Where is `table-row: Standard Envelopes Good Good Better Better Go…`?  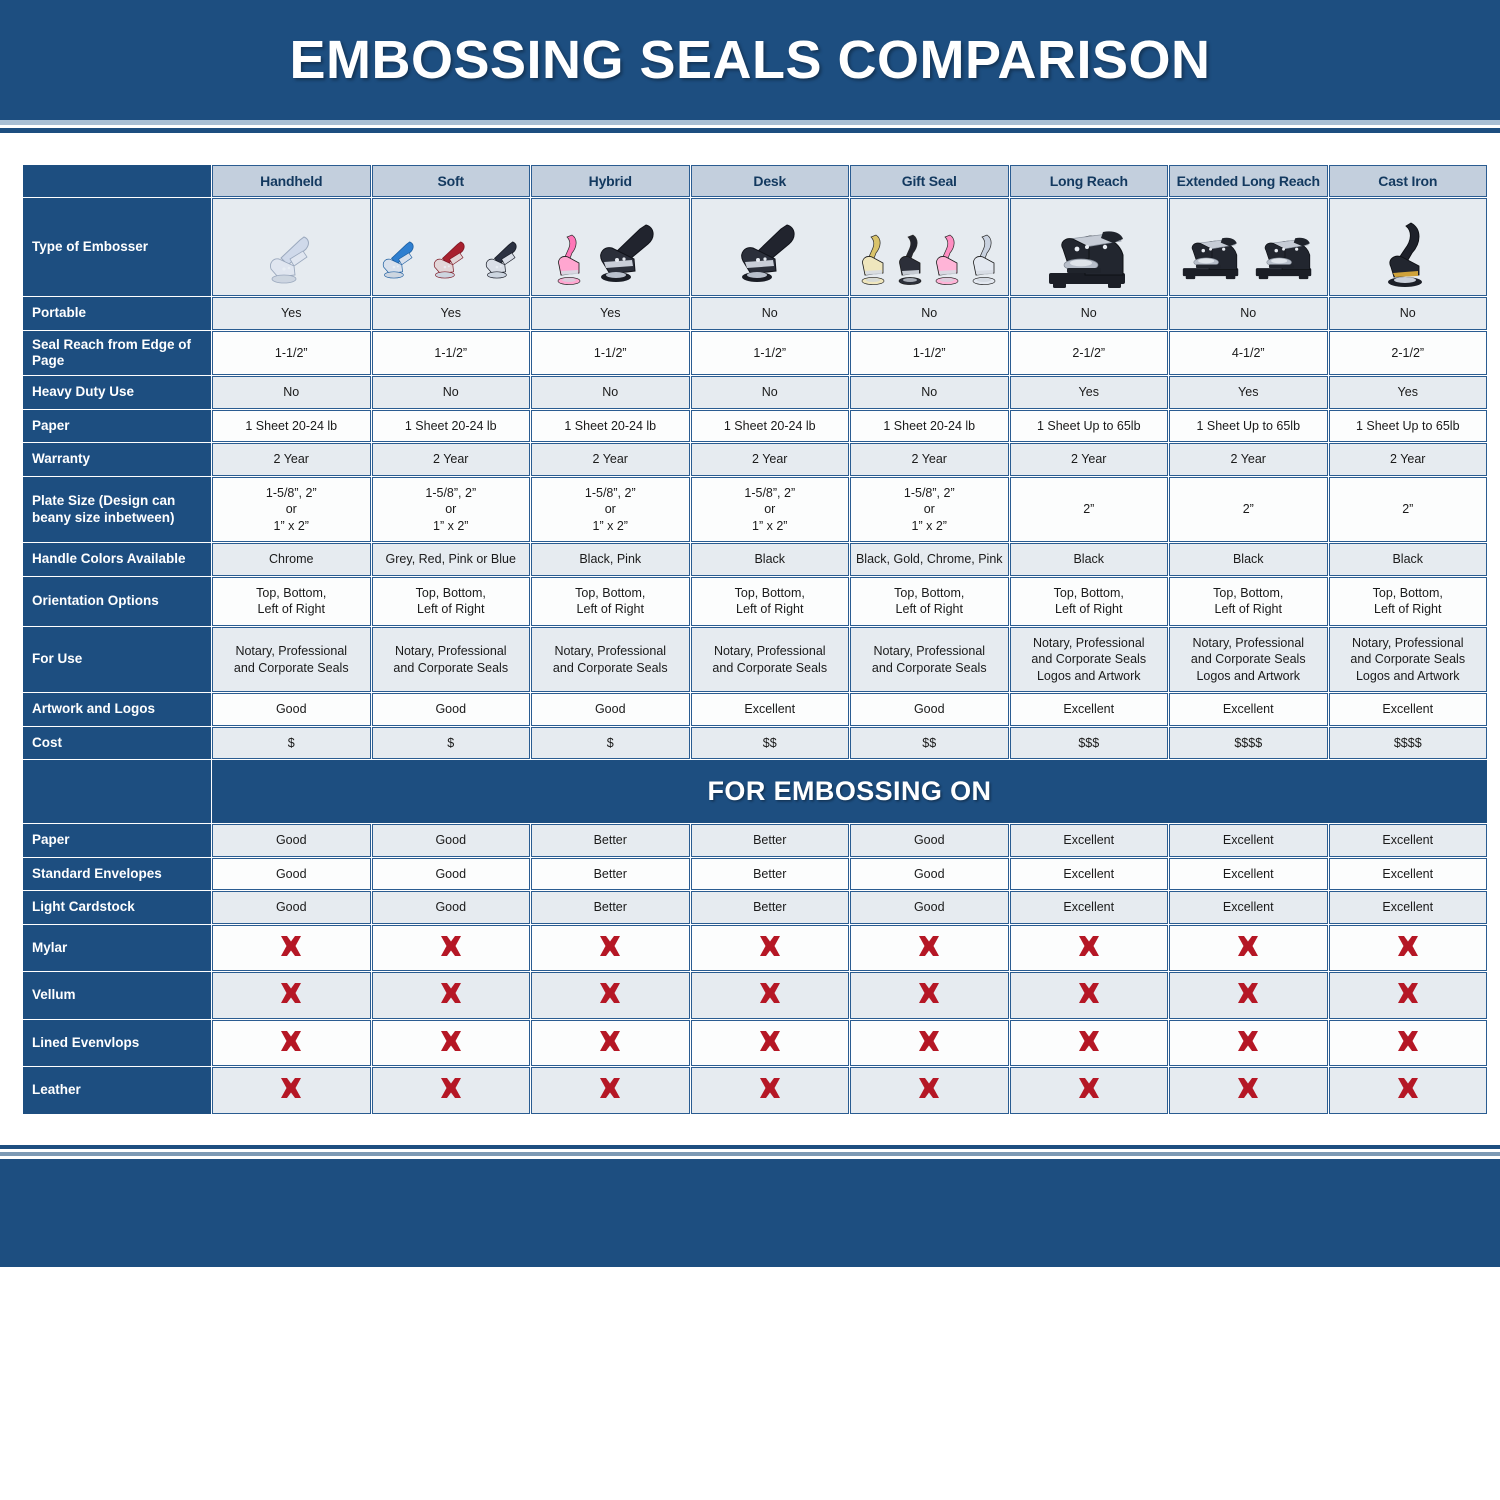 table-row: Standard Envelopes Good Good Better Better Go… is located at coordinates (755, 874).